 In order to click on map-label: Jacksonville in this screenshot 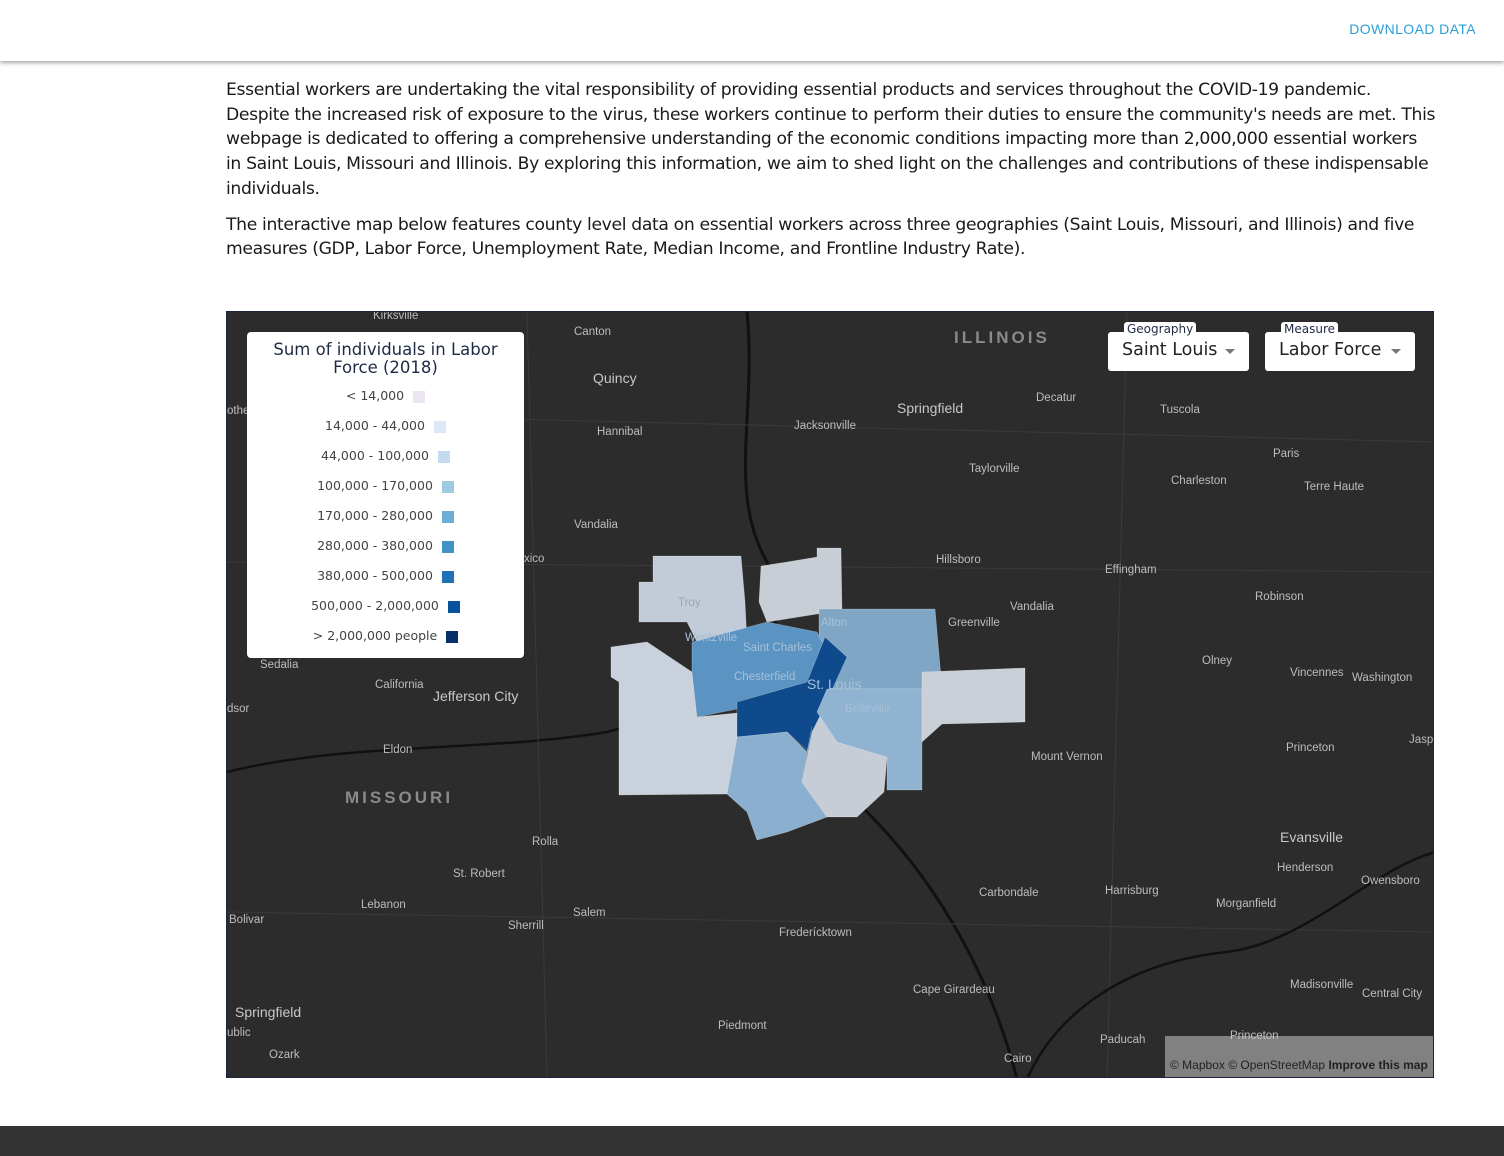, I will do `click(825, 426)`.